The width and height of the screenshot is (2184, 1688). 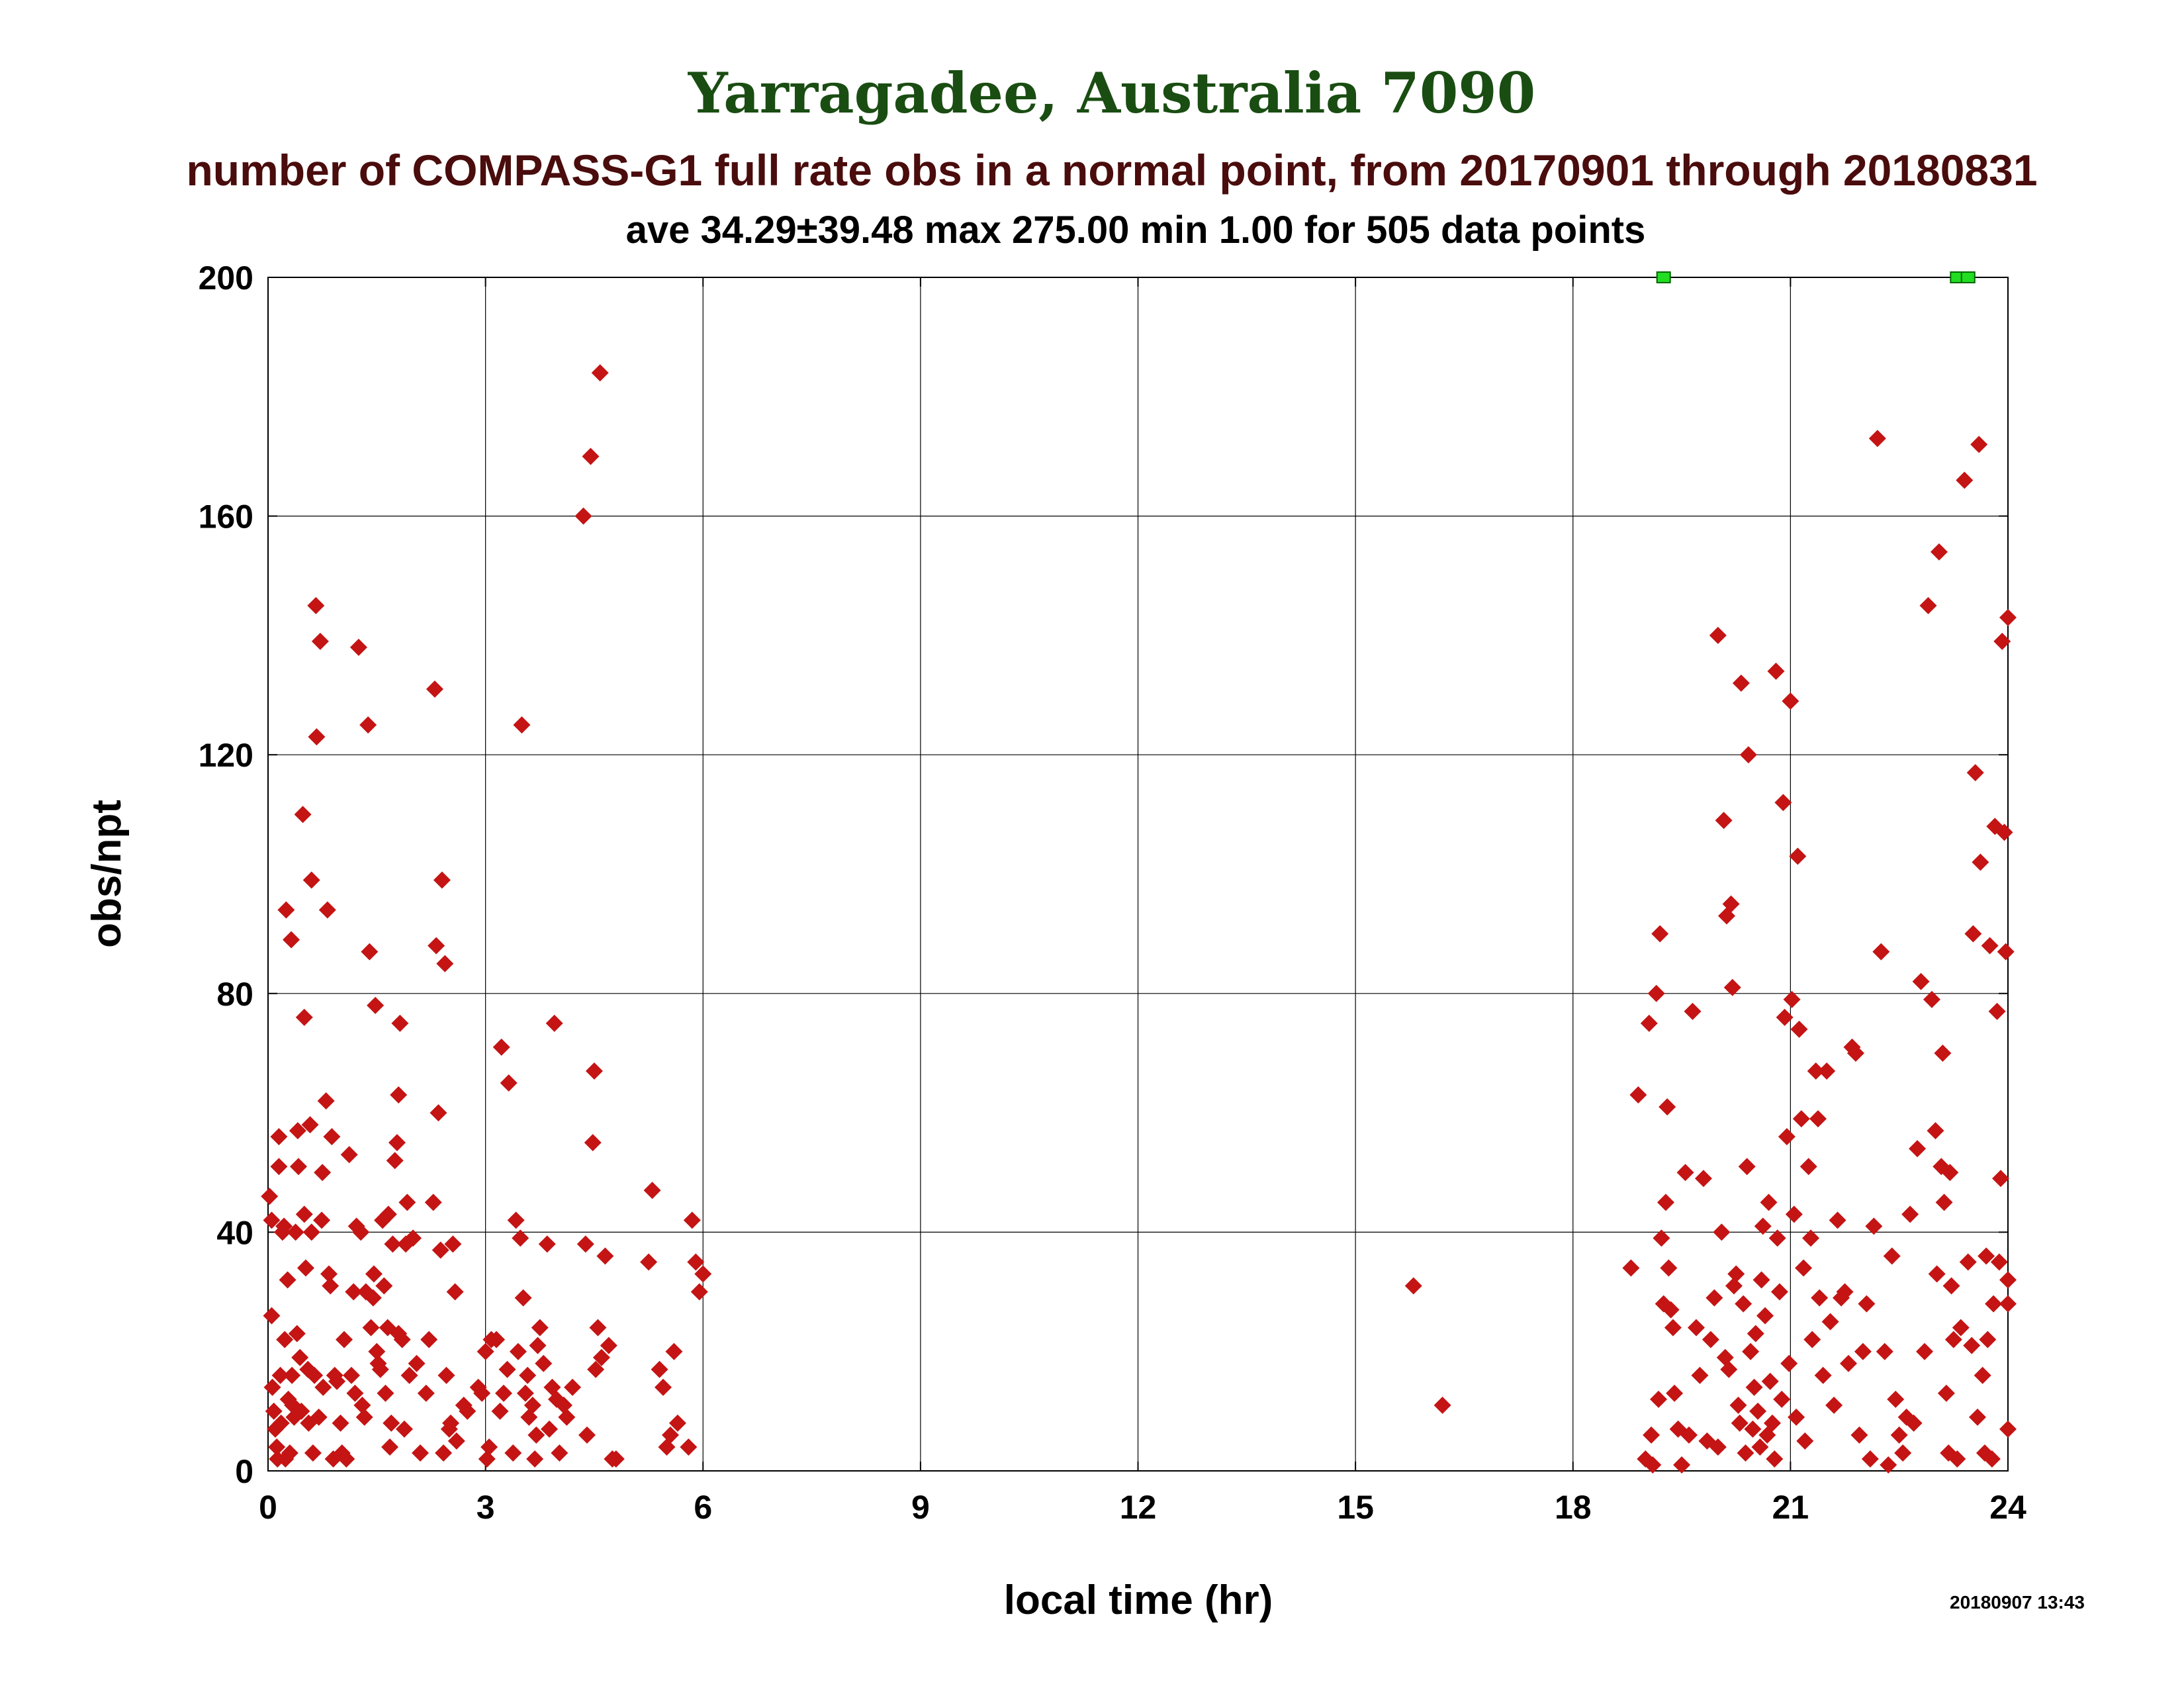 What do you see at coordinates (2008, 1507) in the screenshot?
I see `x-tick-label: 24` at bounding box center [2008, 1507].